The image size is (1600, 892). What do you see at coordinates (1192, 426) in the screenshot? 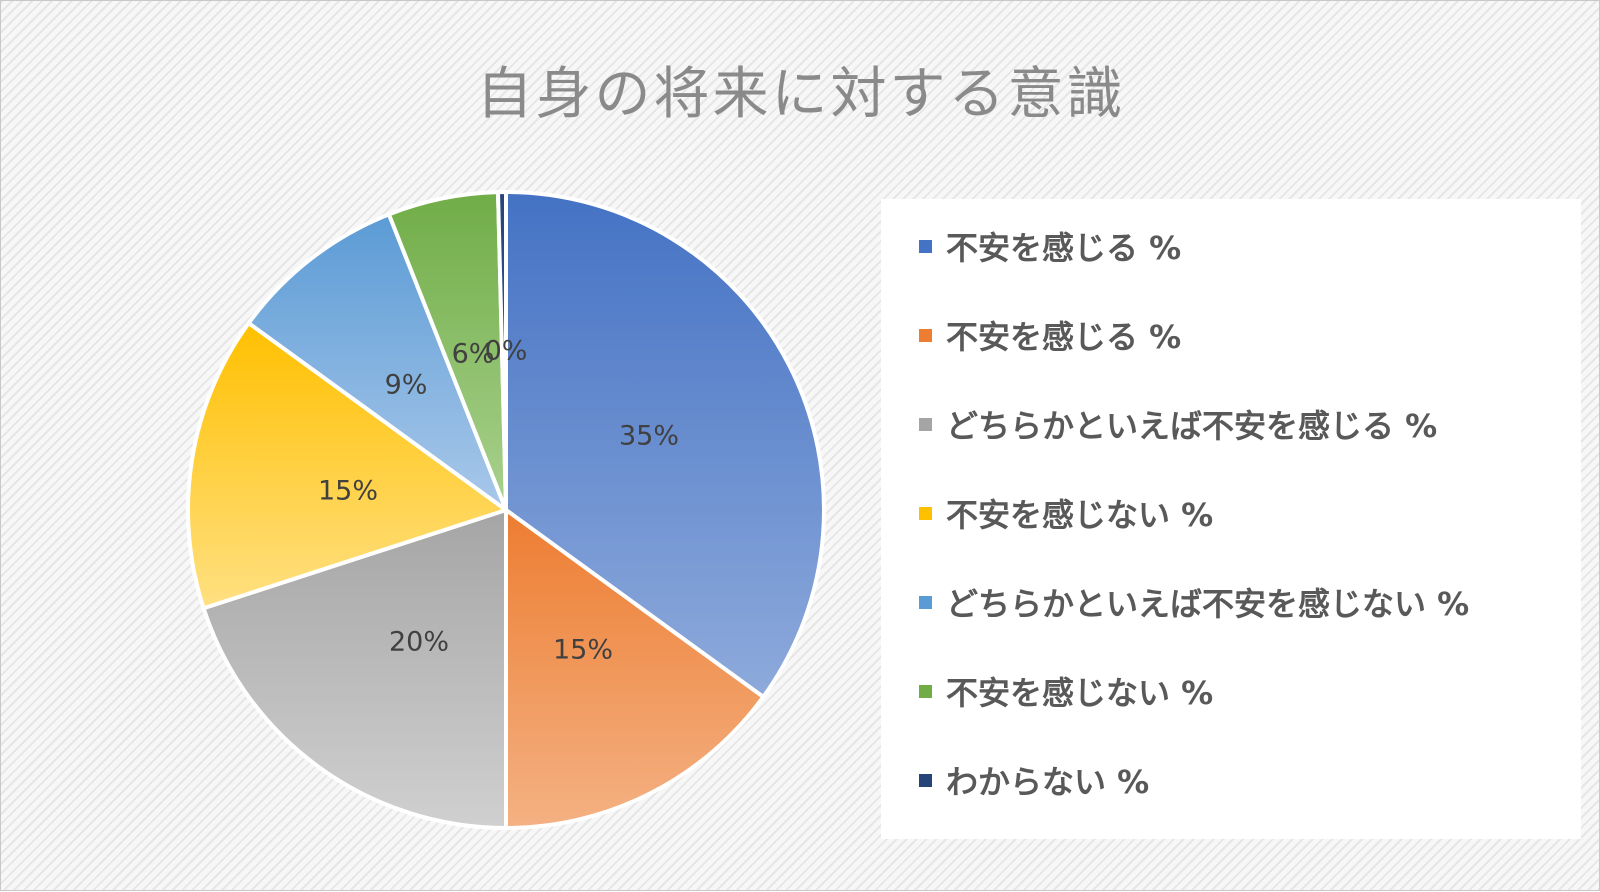
I see `legend-label: どちらかといえば不安を感じる %` at bounding box center [1192, 426].